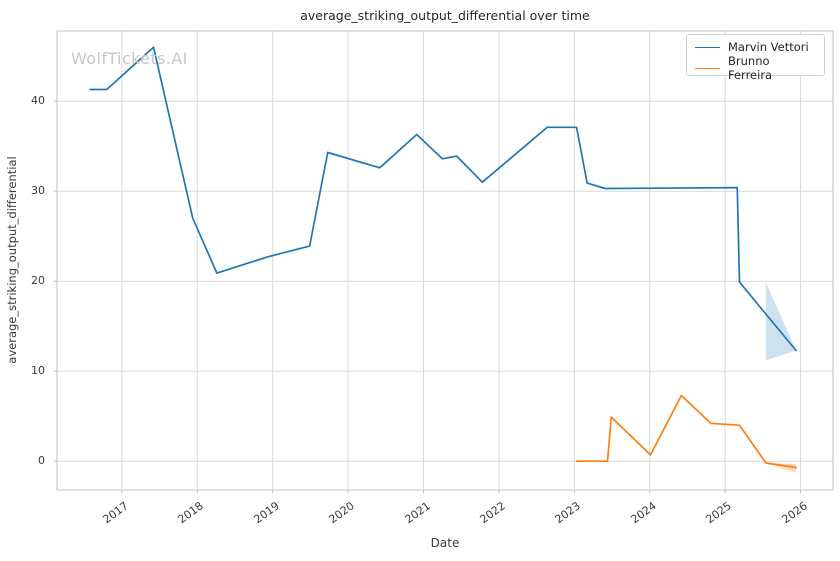 This screenshot has height=561, width=840. I want to click on y-axis-label: average_striking_output_differential, so click(12, 260).